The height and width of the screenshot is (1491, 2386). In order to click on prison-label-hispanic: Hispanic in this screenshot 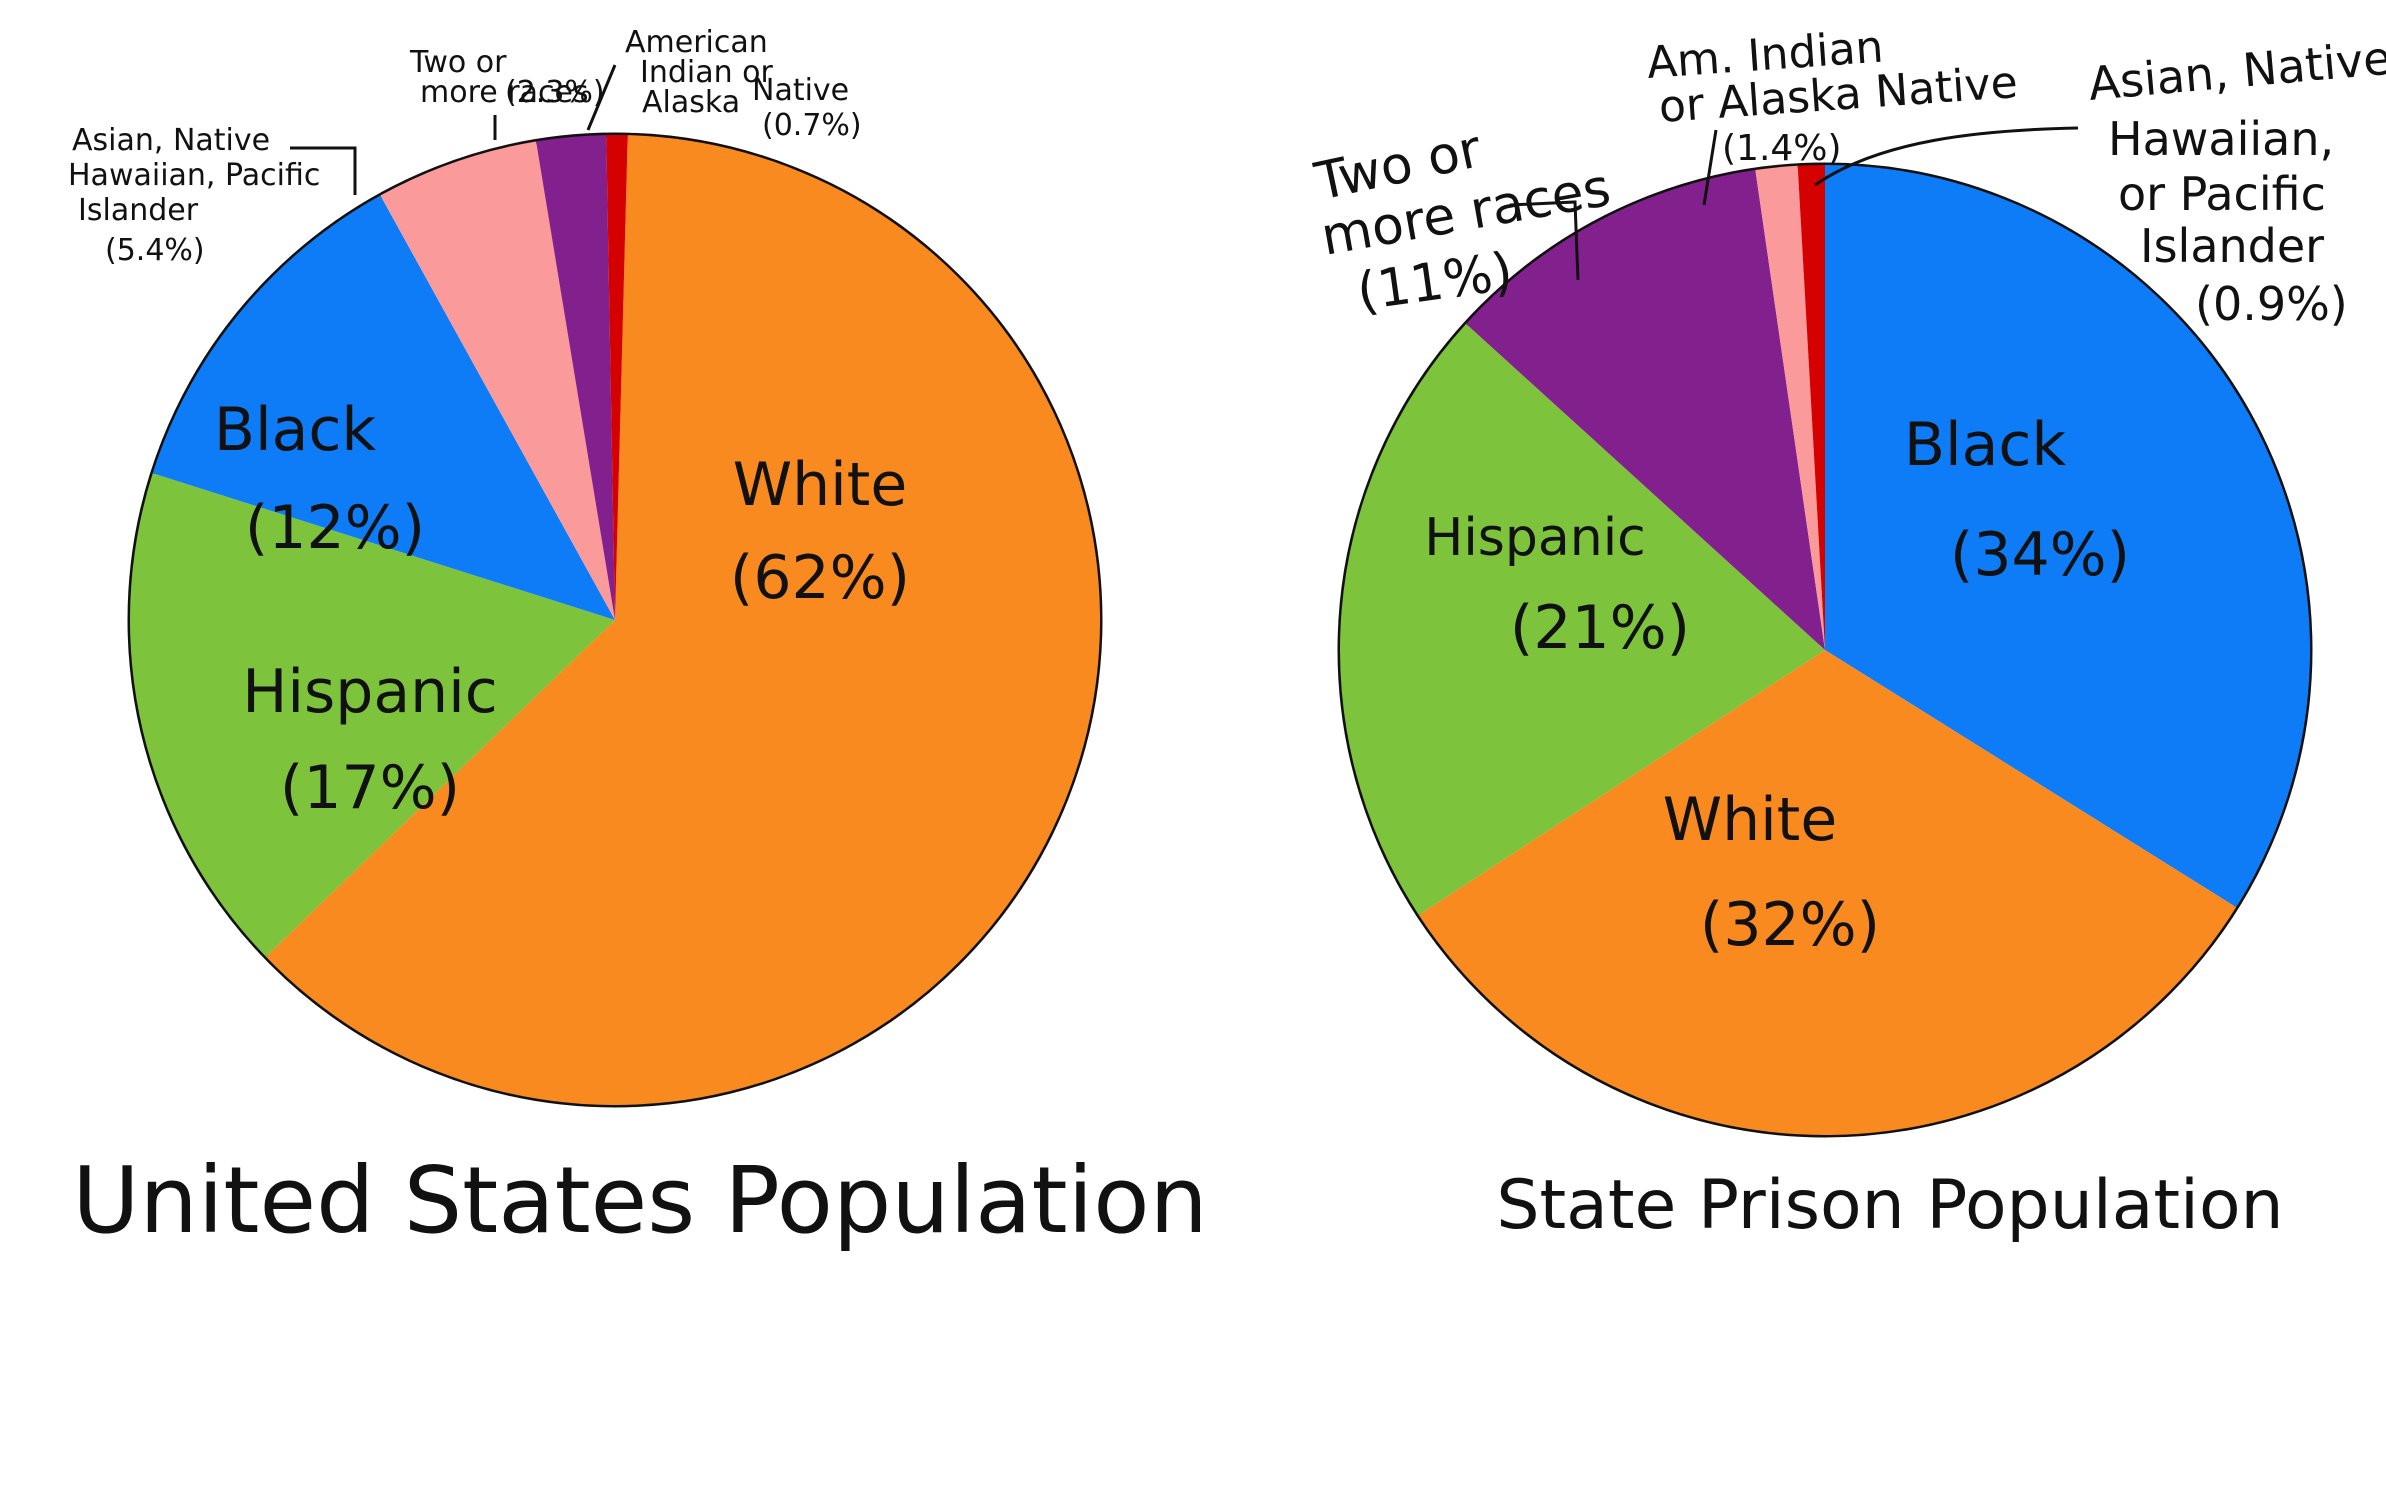, I will do `click(1535, 538)`.